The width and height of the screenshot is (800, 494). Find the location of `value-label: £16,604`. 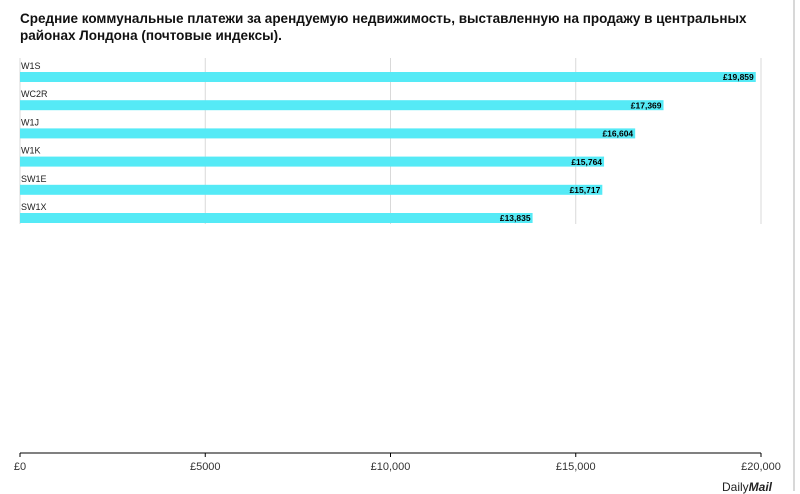

value-label: £16,604 is located at coordinates (617, 134).